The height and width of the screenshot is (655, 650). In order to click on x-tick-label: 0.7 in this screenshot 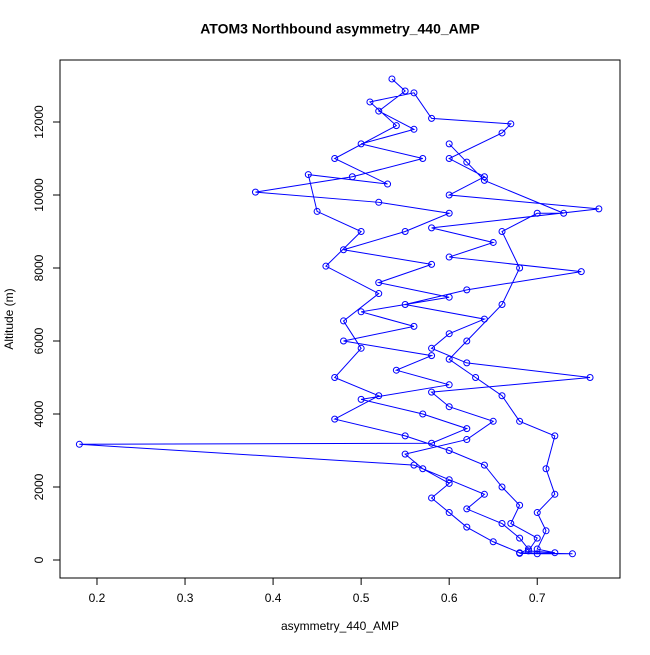, I will do `click(537, 598)`.